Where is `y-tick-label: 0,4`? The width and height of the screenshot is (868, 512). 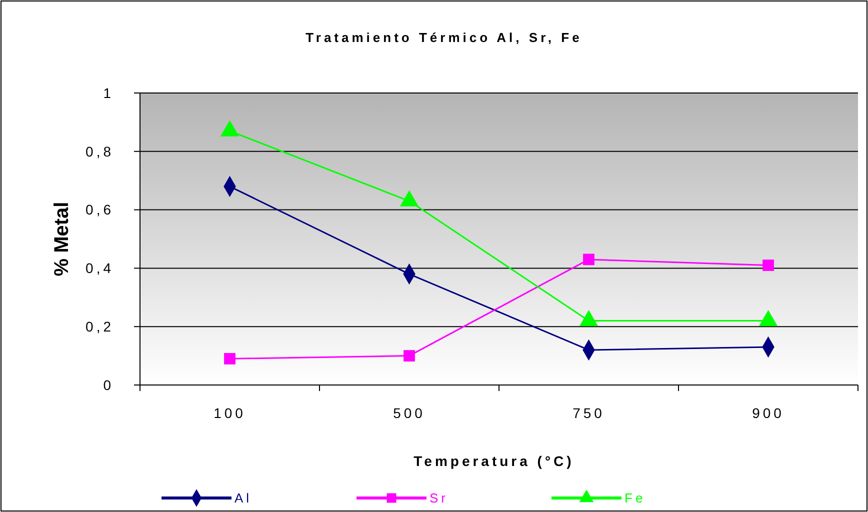
y-tick-label: 0,4 is located at coordinates (100, 268).